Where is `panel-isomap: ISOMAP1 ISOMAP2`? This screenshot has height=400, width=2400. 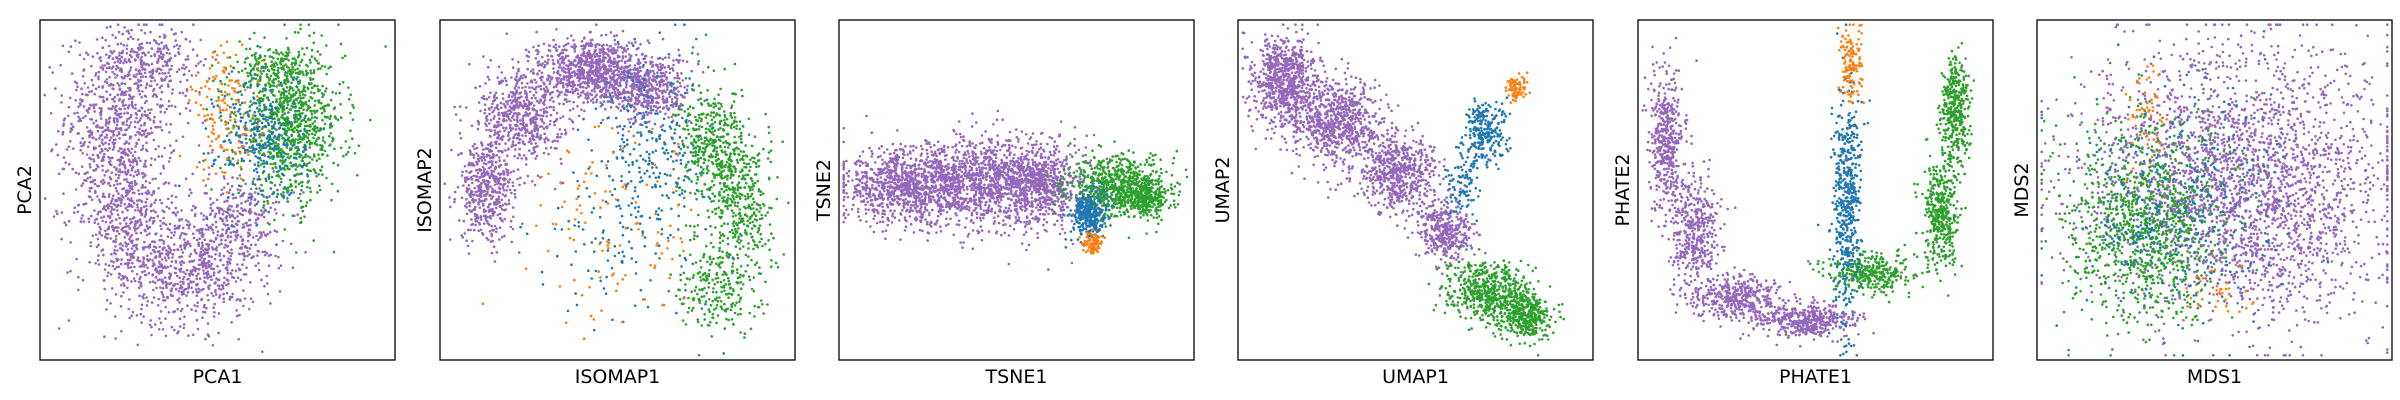
panel-isomap: ISOMAP1 ISOMAP2 is located at coordinates (605, 203).